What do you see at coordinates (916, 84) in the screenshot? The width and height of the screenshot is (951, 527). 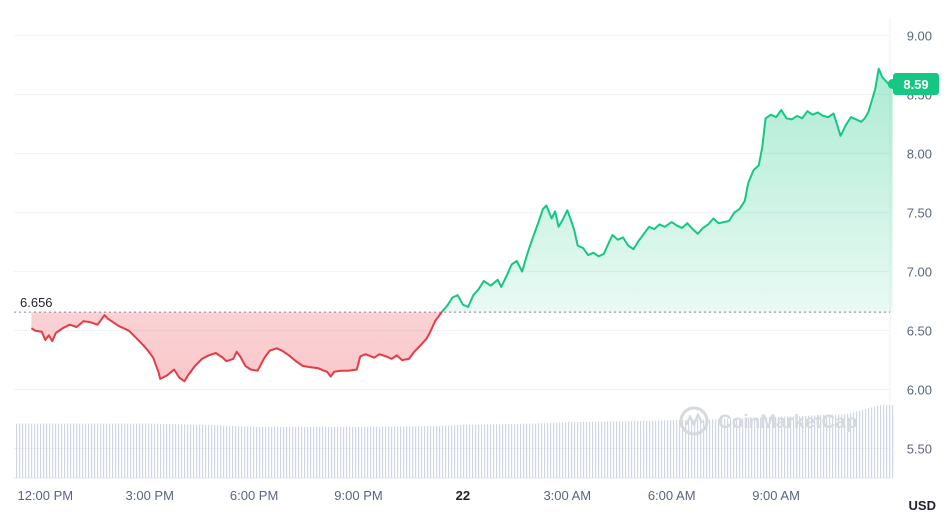 I see `current-price-badge: 8.59` at bounding box center [916, 84].